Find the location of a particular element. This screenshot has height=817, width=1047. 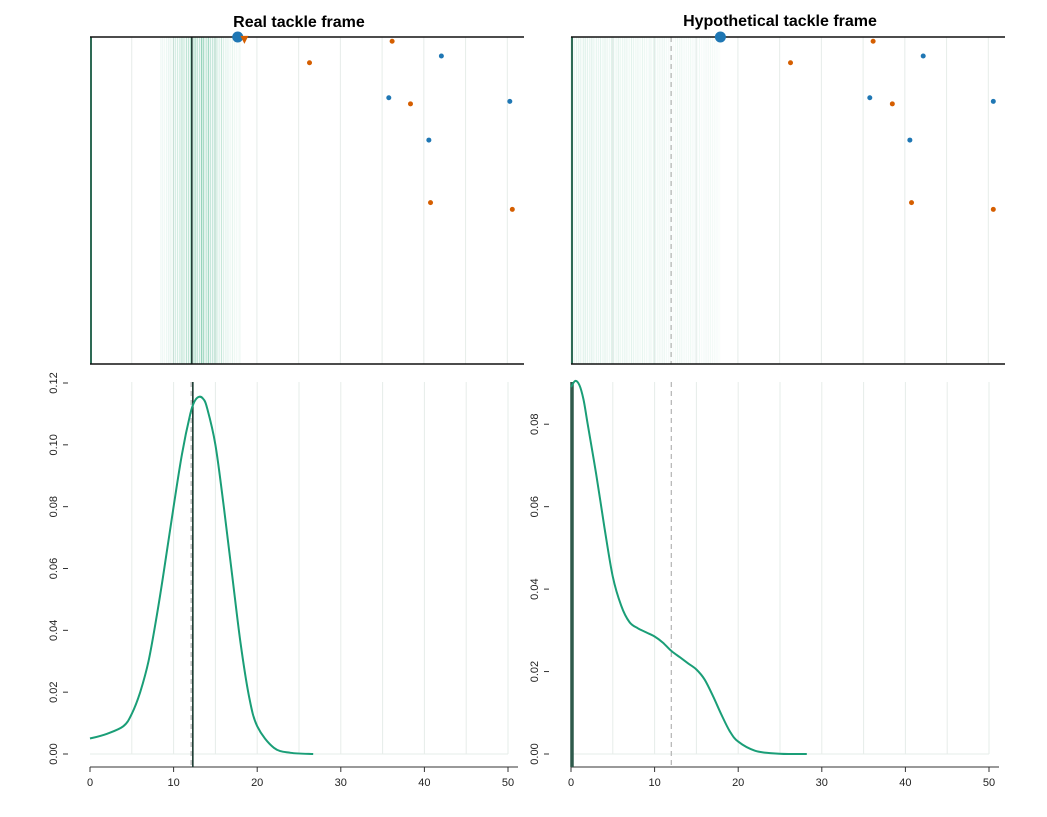

panel-title-real: Real tackle frame is located at coordinates (299, 22).